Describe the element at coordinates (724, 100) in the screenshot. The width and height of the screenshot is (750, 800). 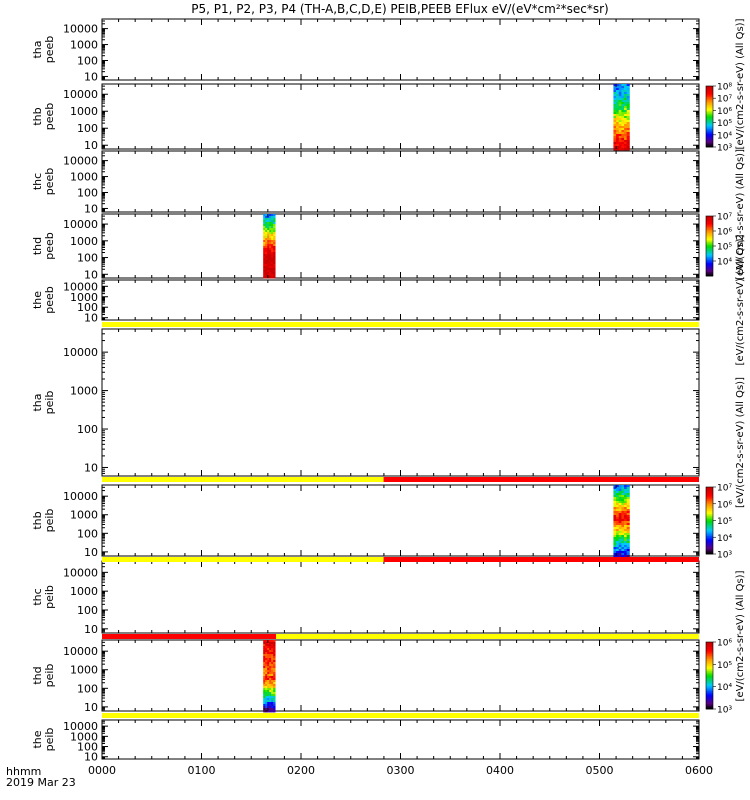
I see `colorbar-tick-label: 10⁷` at that location.